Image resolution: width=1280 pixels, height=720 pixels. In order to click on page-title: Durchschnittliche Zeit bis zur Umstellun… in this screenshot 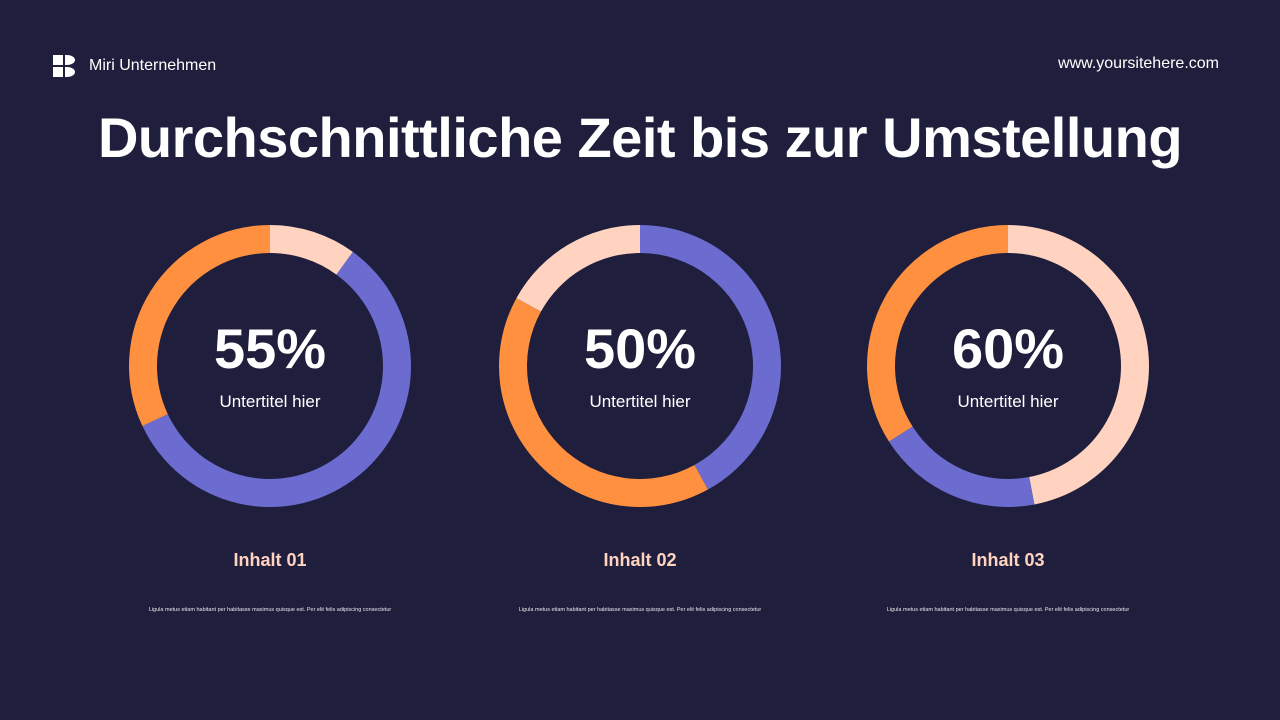, I will do `click(640, 137)`.